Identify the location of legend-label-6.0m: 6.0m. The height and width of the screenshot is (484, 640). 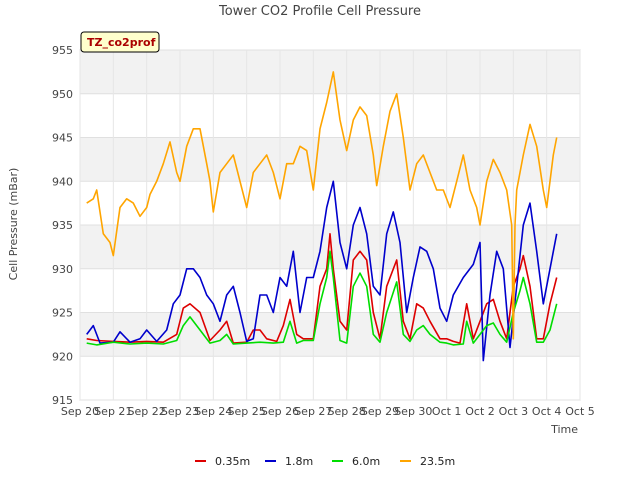
(366, 461).